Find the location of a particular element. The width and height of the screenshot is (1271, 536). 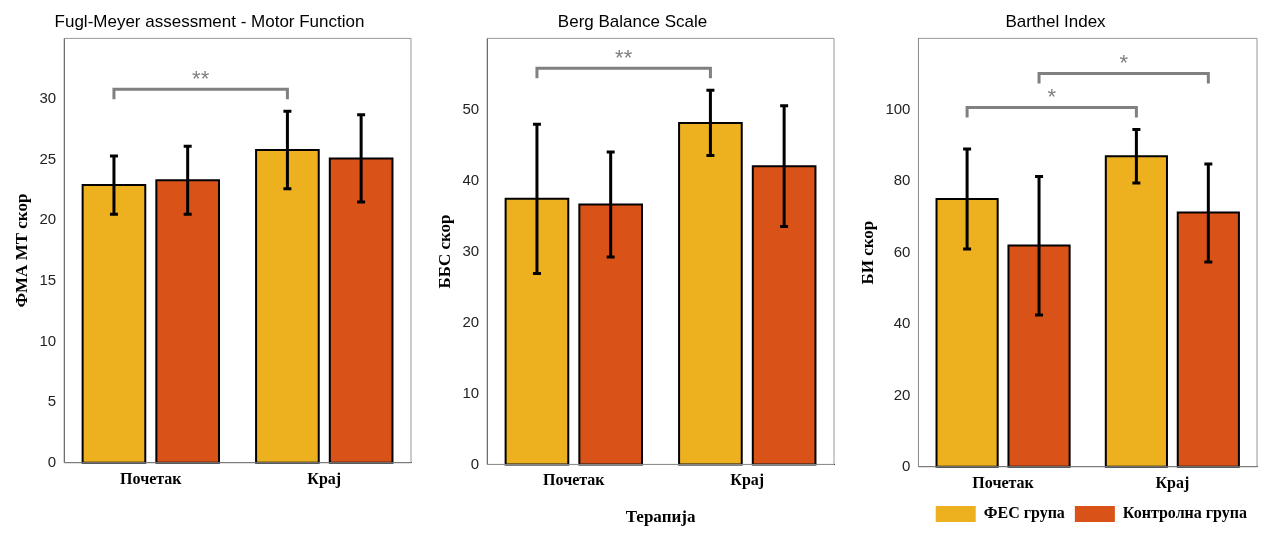

y-axis-title: БИ скор is located at coordinates (867, 252).